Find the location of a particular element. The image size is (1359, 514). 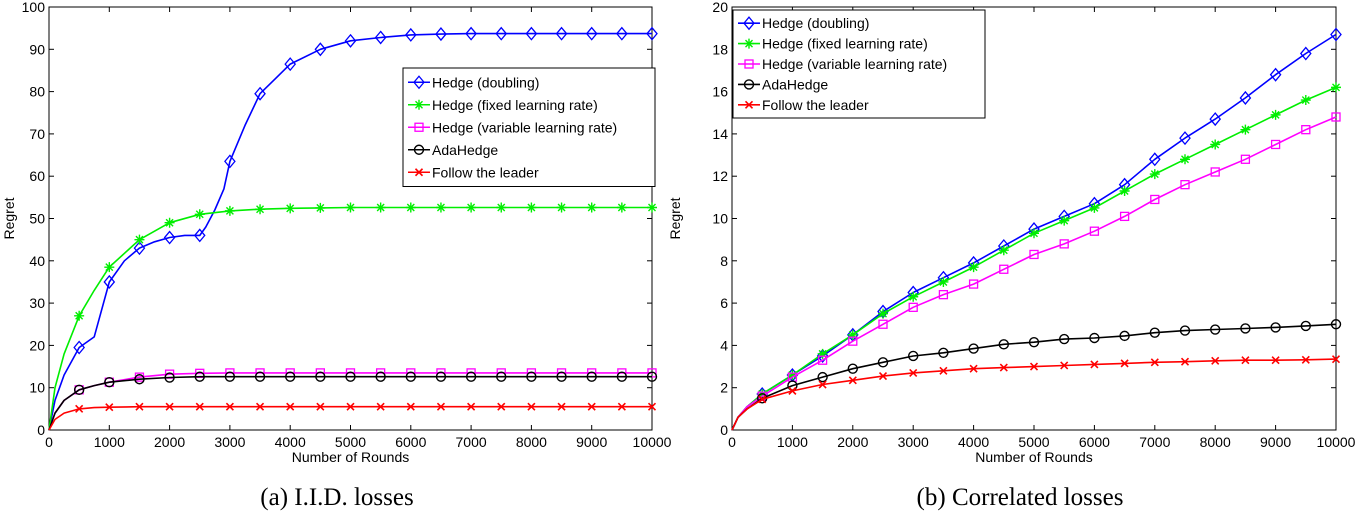

caption-a: (a) I.I.D. losses is located at coordinates (336, 497).